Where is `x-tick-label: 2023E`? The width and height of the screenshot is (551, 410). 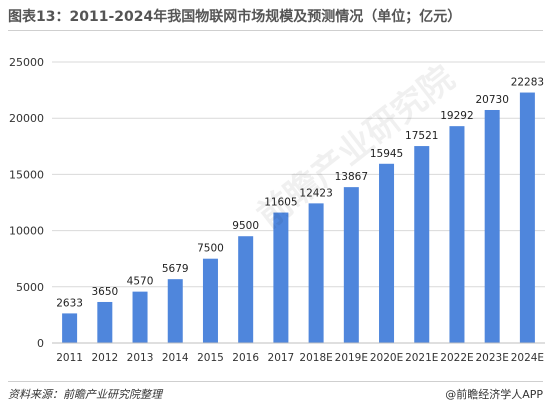
x-tick-label: 2023E is located at coordinates (491, 358).